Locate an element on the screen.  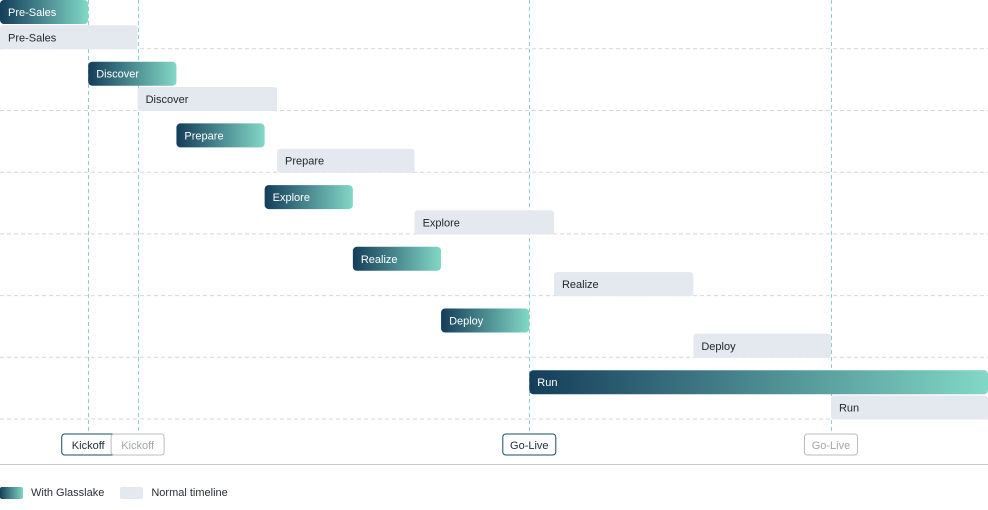
bar-normal-explore is located at coordinates (484, 222).